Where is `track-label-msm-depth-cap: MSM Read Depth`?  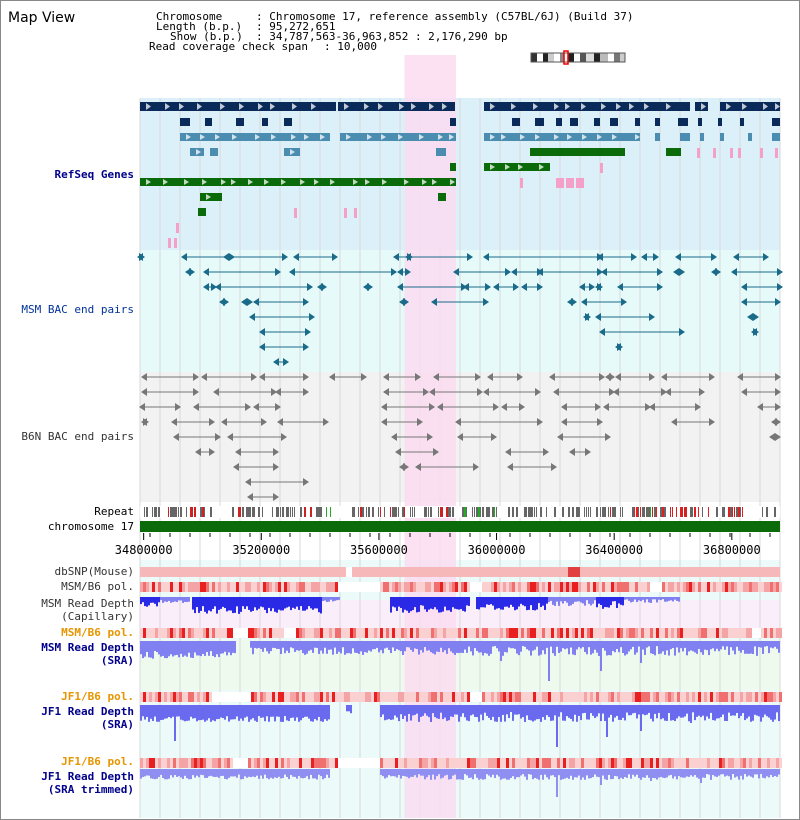
track-label-msm-depth-cap: MSM Read Depth is located at coordinates (87, 603).